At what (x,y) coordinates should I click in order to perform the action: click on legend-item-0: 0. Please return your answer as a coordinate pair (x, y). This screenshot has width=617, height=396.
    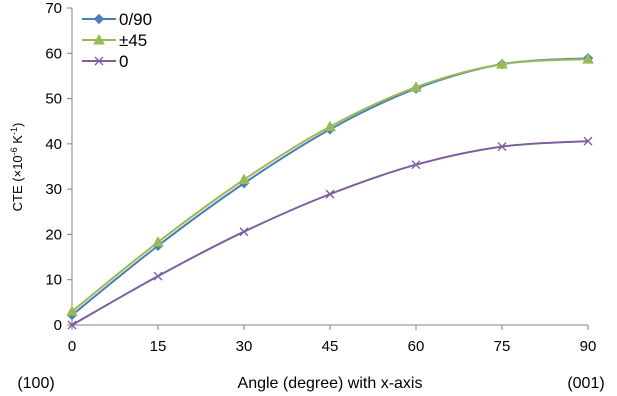
    Looking at the image, I should click on (105, 61).